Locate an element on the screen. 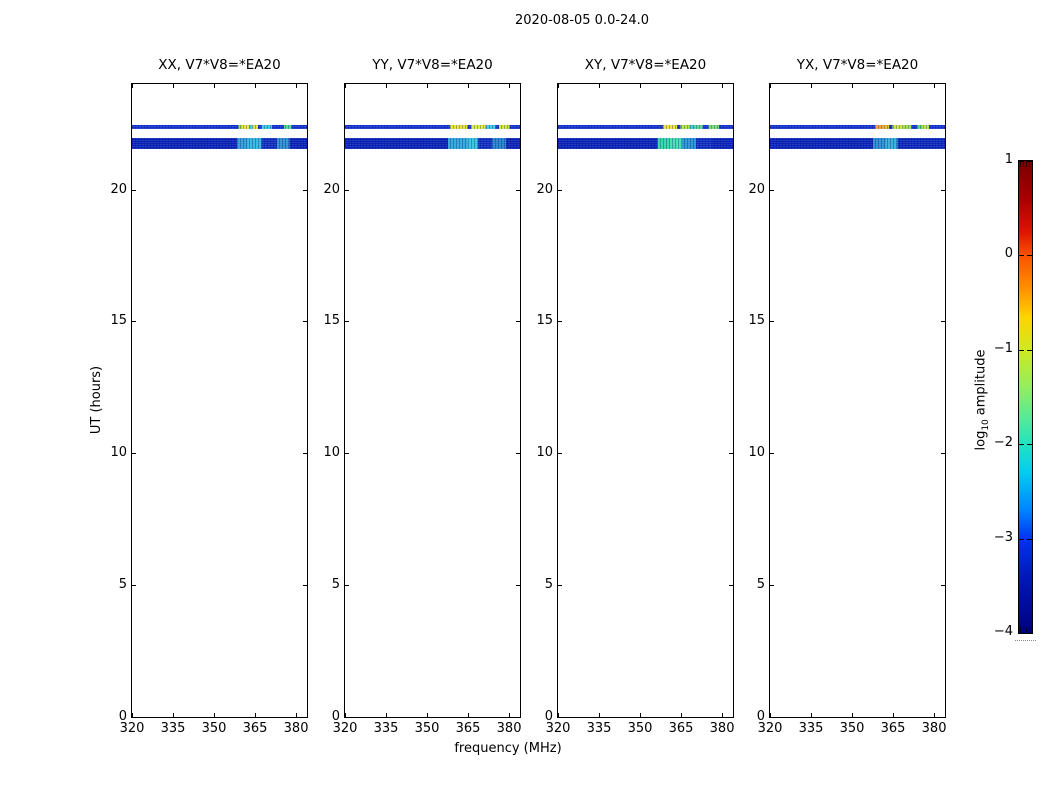 The height and width of the screenshot is (800, 1050). stripe-yy-upper is located at coordinates (432, 126).